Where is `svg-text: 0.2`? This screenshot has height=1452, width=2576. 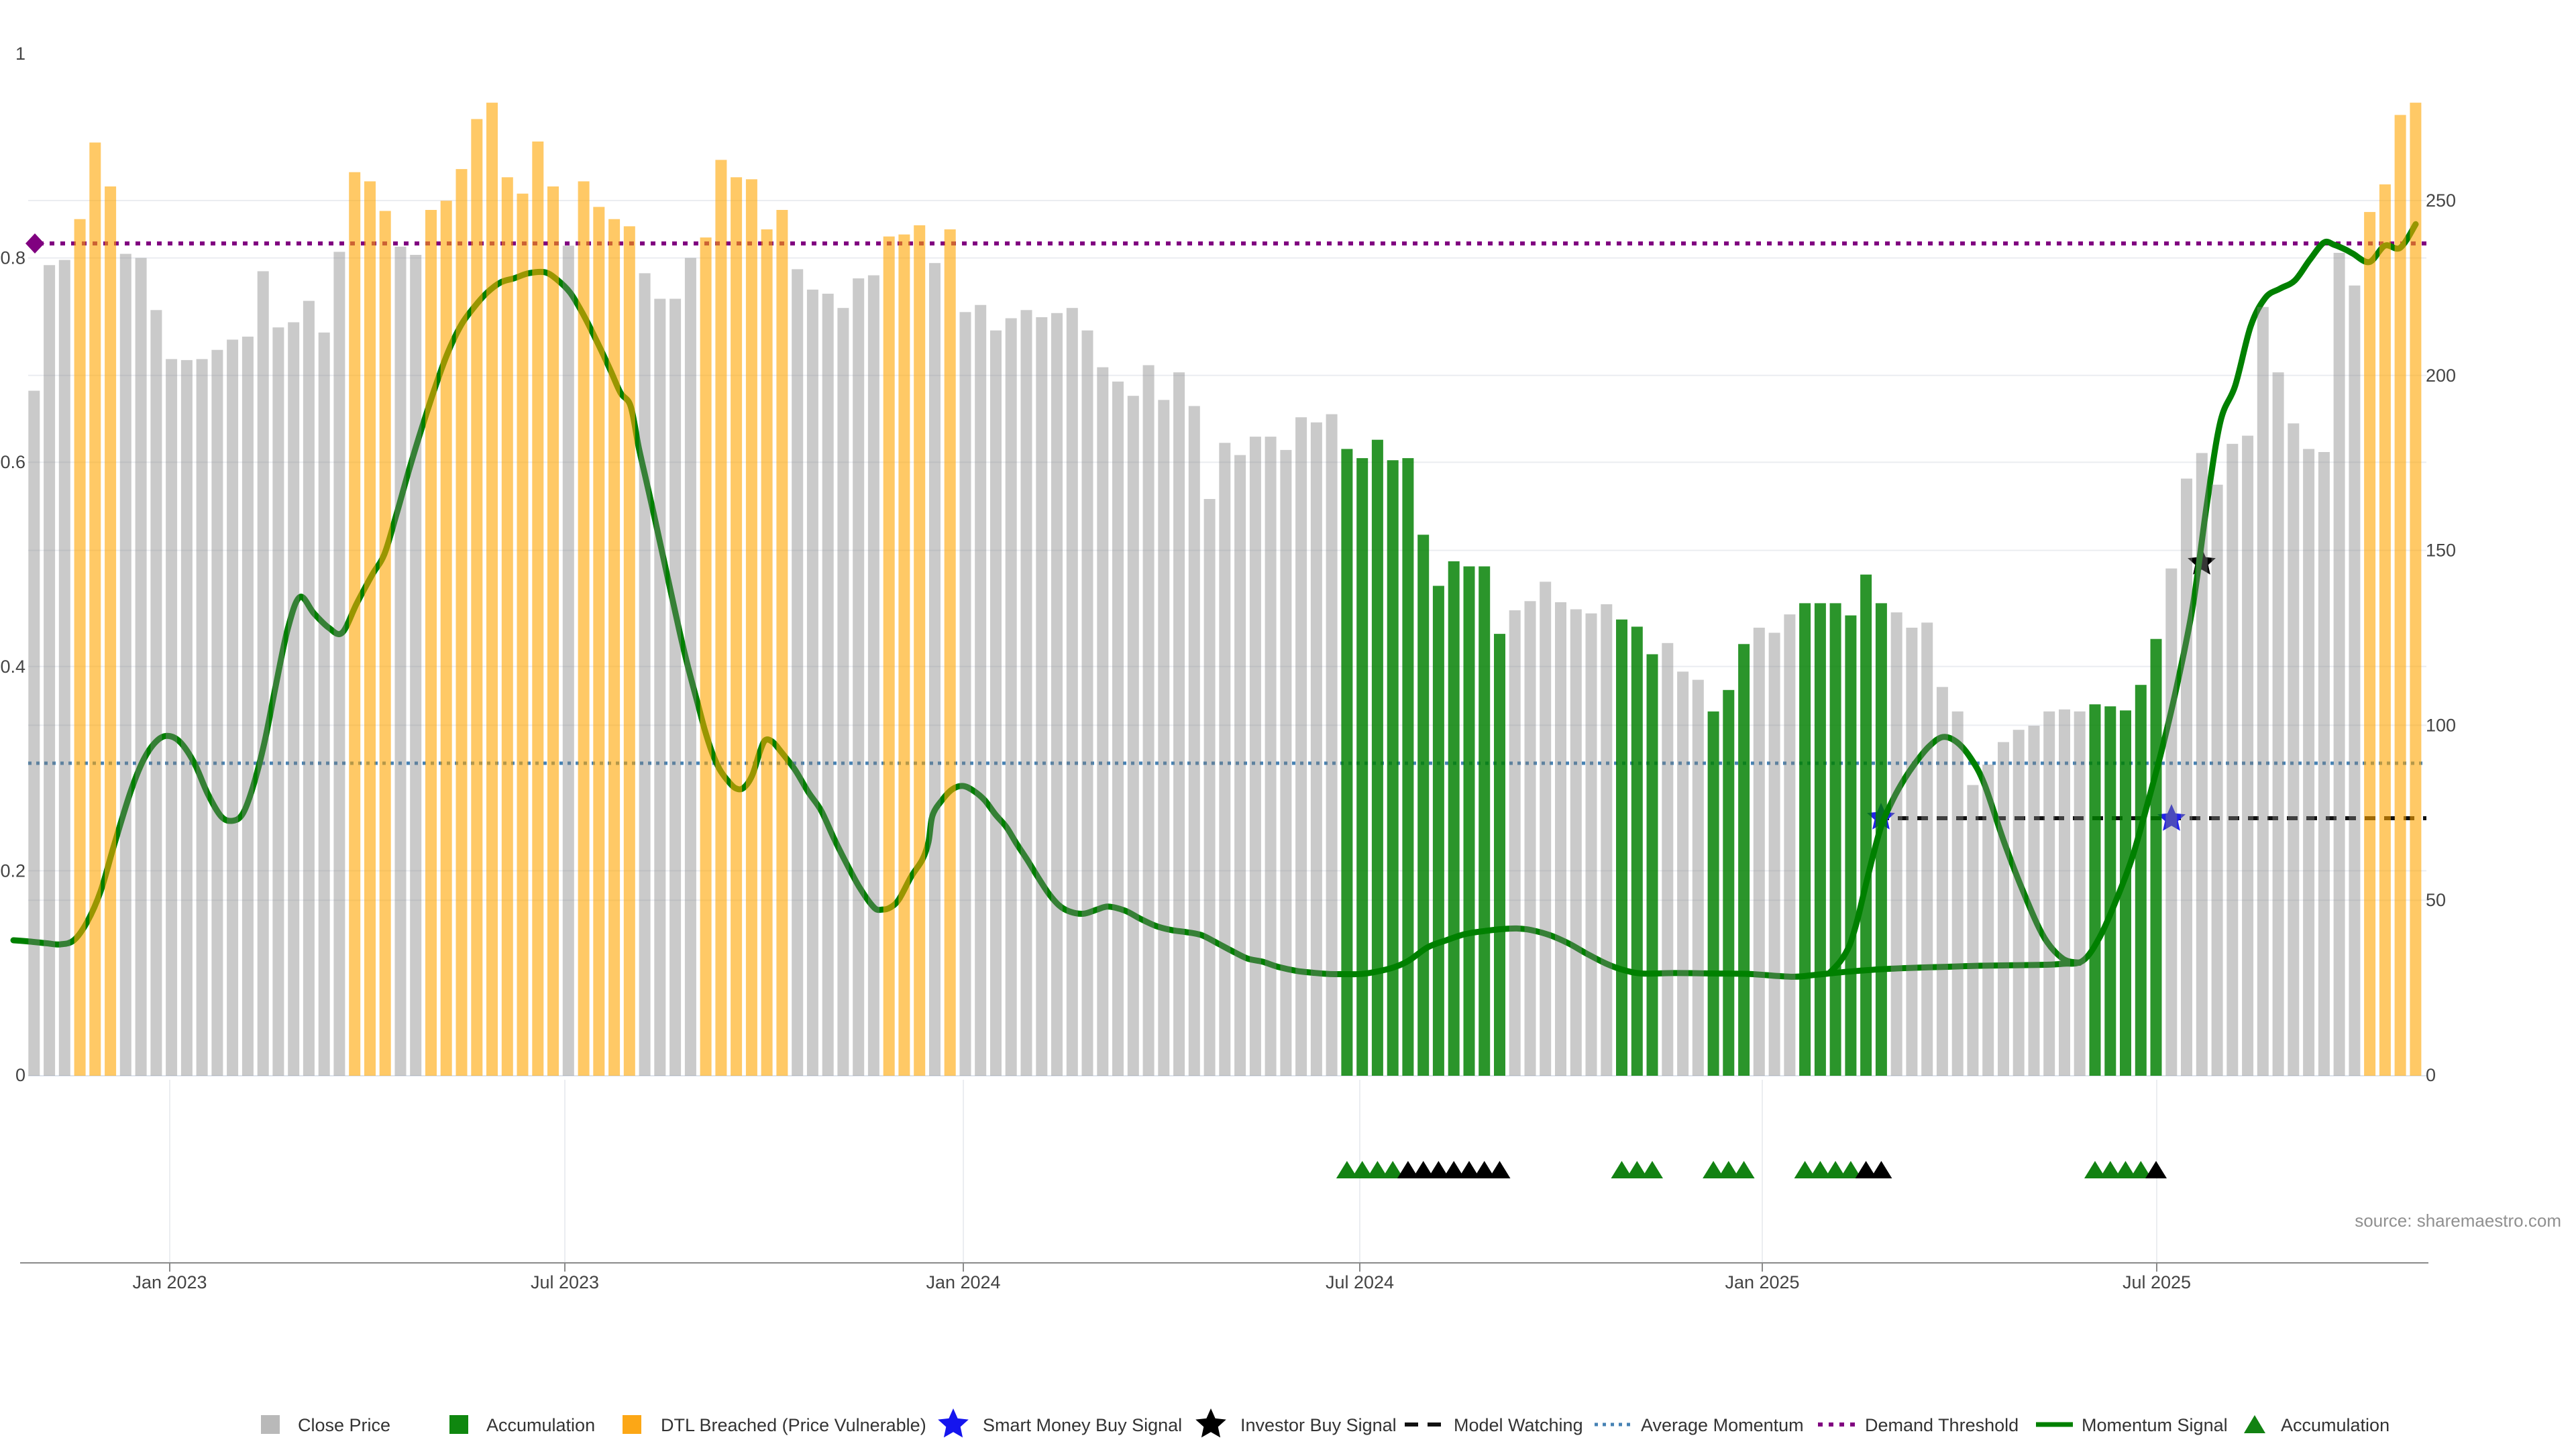 svg-text: 0.2 is located at coordinates (12, 870).